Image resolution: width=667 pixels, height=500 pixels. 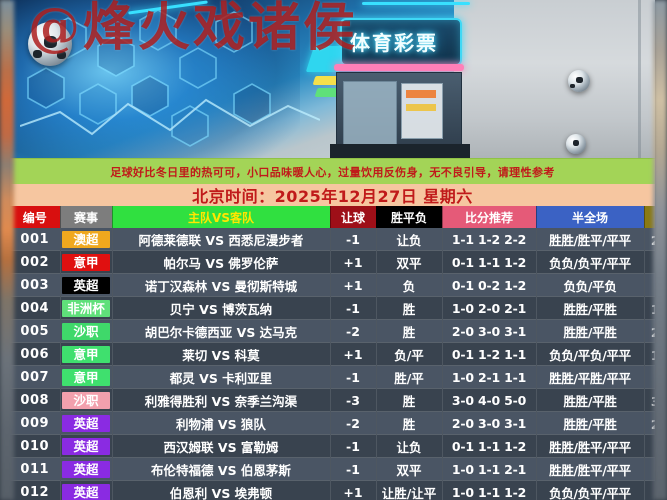 I want to click on hero-wall, so click(x=554, y=79).